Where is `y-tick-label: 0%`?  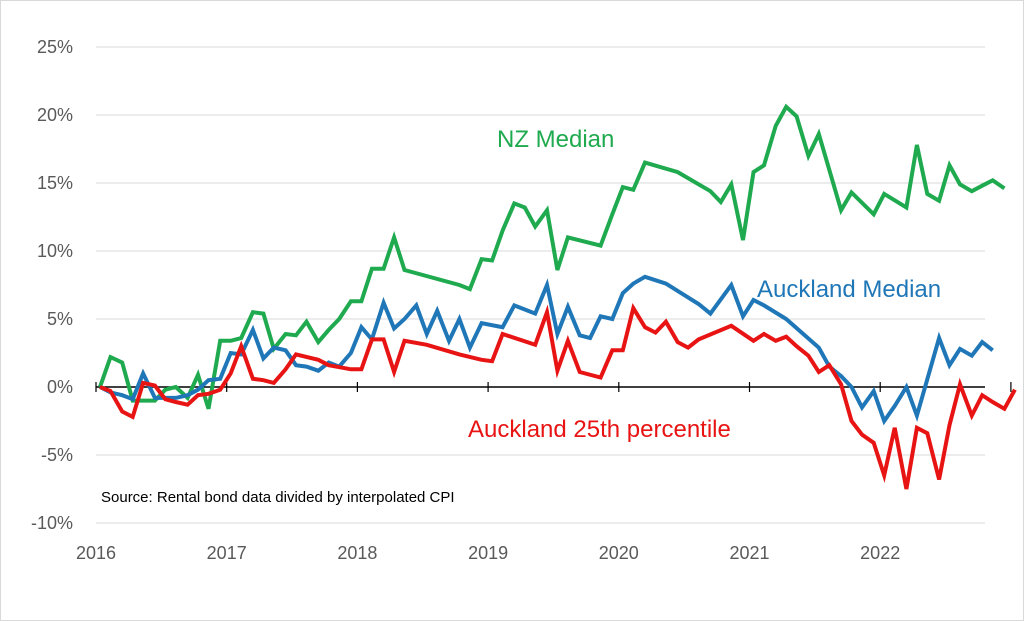 y-tick-label: 0% is located at coordinates (60, 387).